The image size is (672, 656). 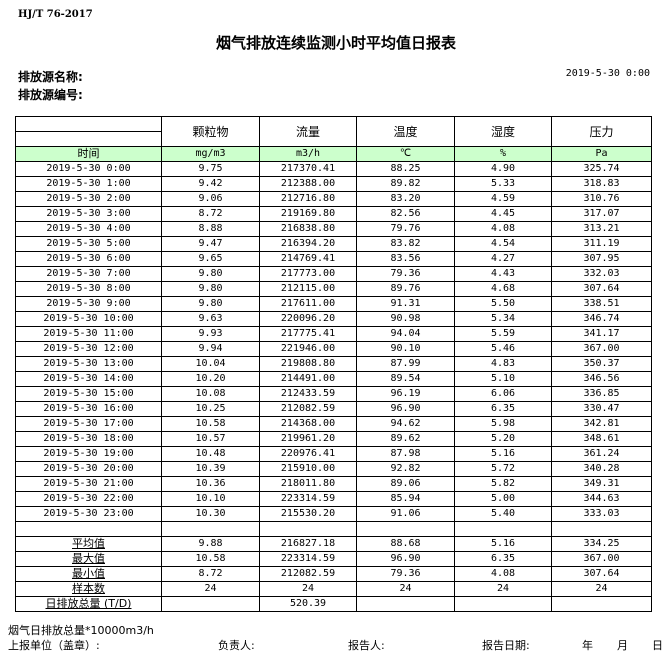 What do you see at coordinates (405, 184) in the screenshot?
I see `value-cell: 89.82` at bounding box center [405, 184].